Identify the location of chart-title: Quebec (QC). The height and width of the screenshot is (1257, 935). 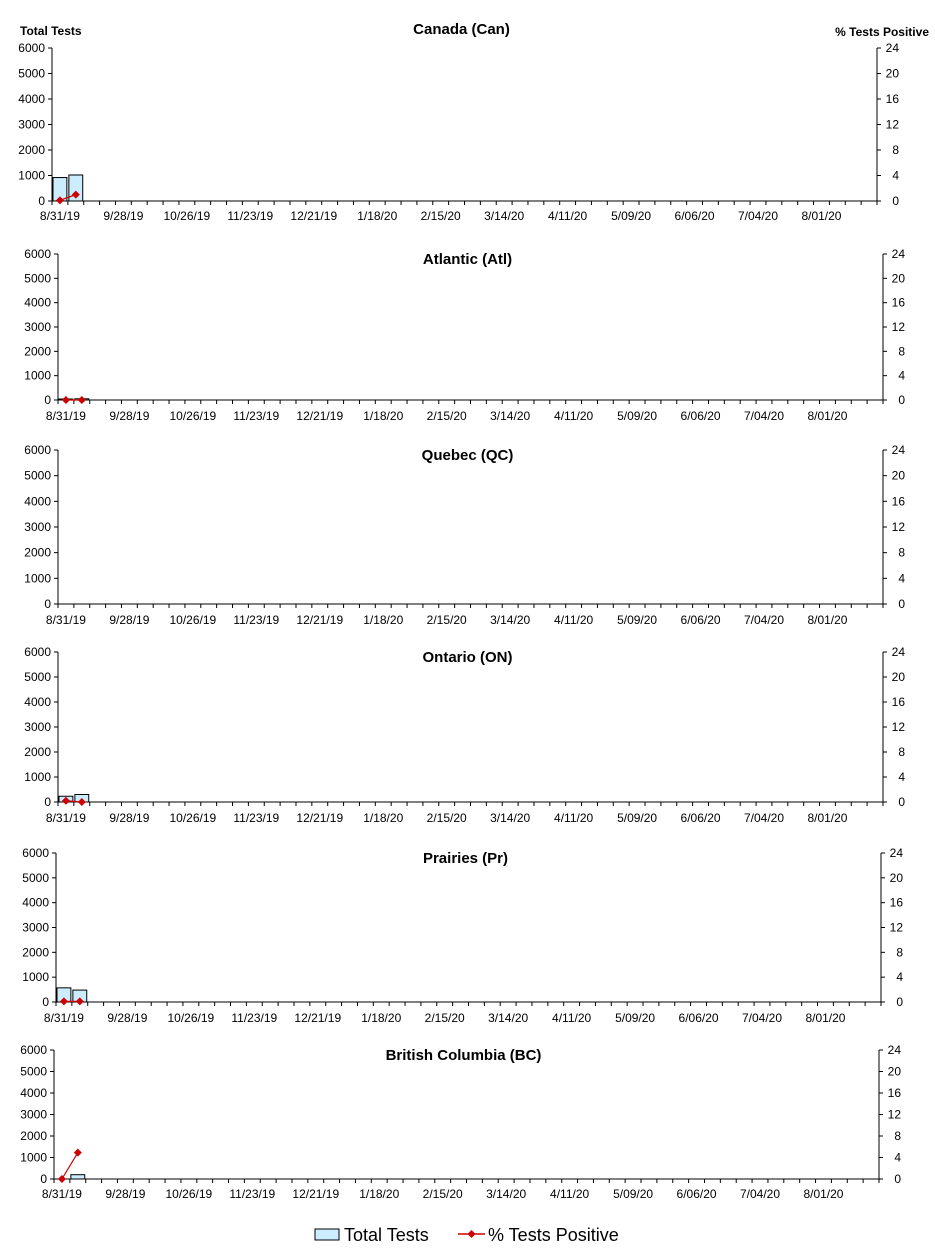
(468, 455).